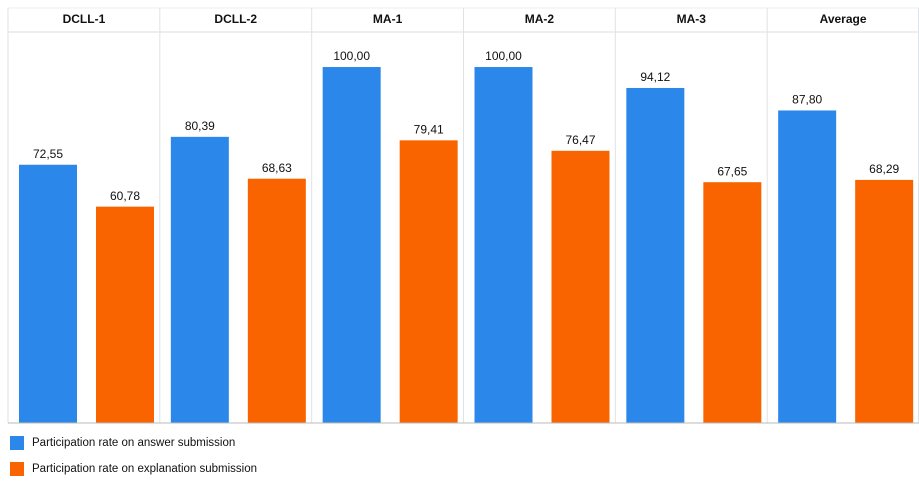 The height and width of the screenshot is (483, 919). Describe the element at coordinates (843, 19) in the screenshot. I see `column-header: Average` at that location.